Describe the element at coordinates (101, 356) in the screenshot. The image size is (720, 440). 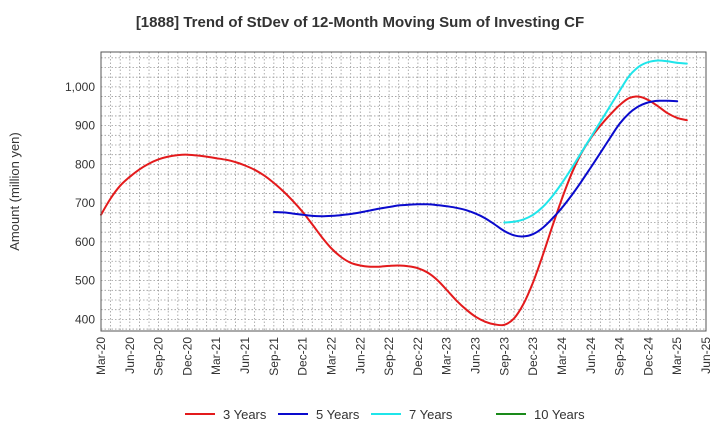
I see `x-tick-label: Mar-20` at that location.